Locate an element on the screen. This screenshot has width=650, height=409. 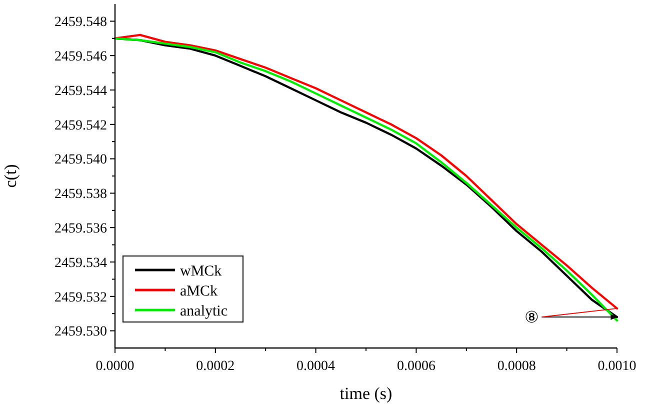
y-tick-label: 2459.530 is located at coordinates (80, 332).